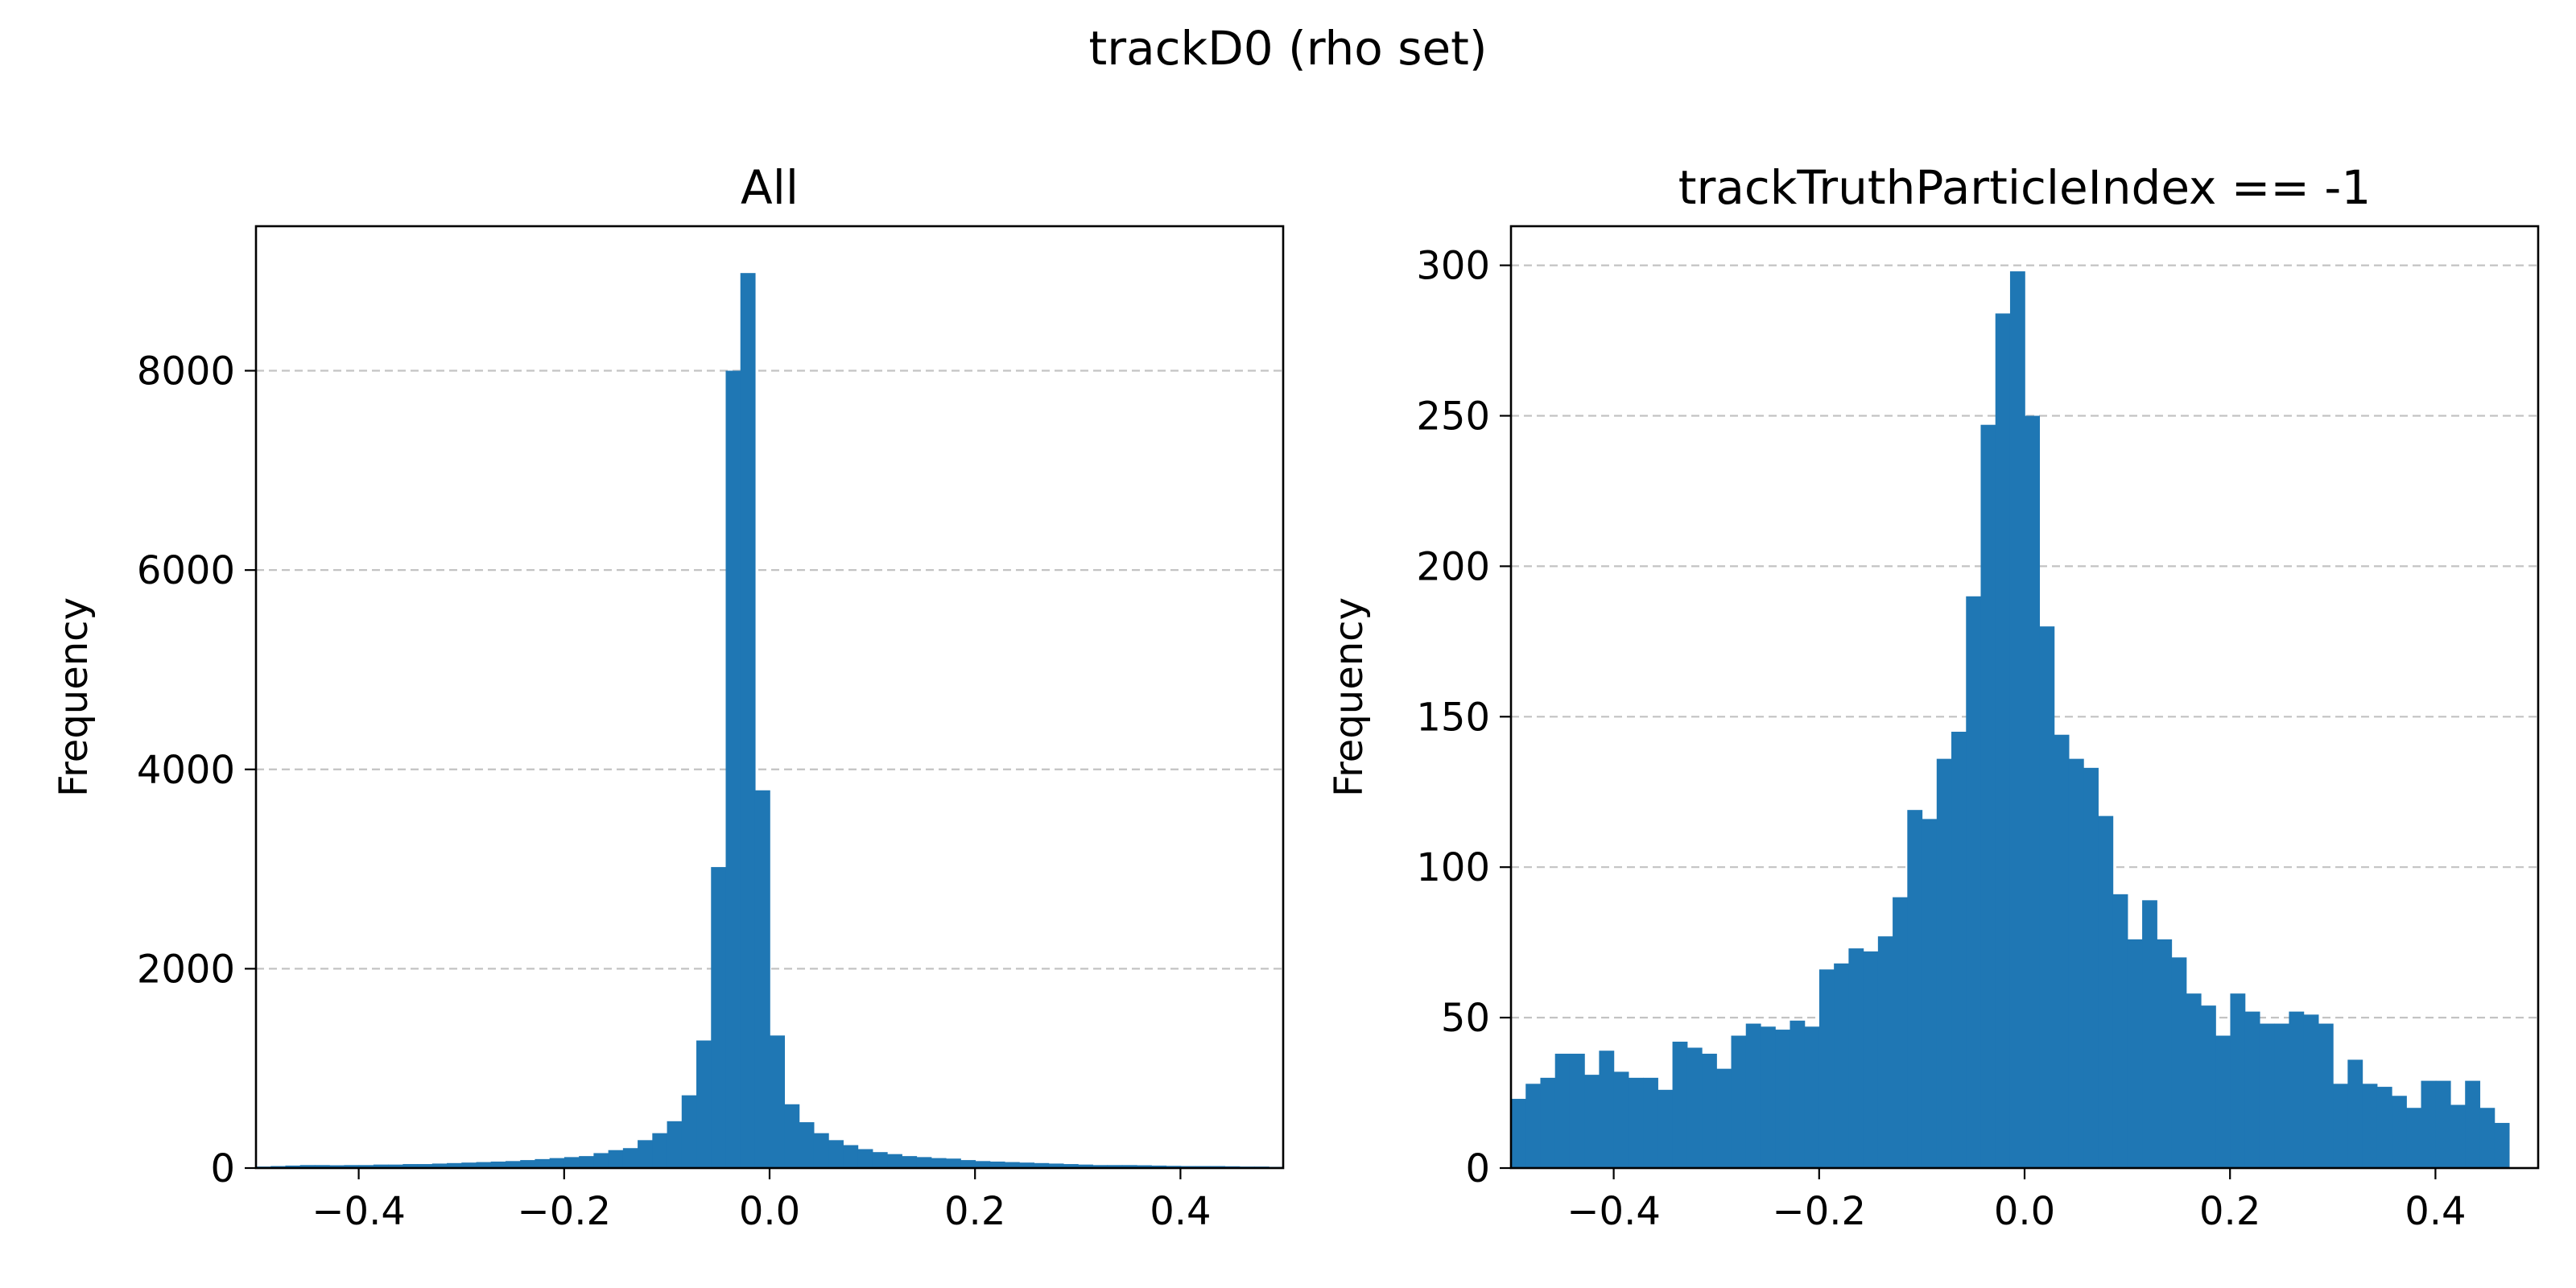 The width and height of the screenshot is (2576, 1288). Describe the element at coordinates (1453, 867) in the screenshot. I see `y-tick-label: 100` at that location.